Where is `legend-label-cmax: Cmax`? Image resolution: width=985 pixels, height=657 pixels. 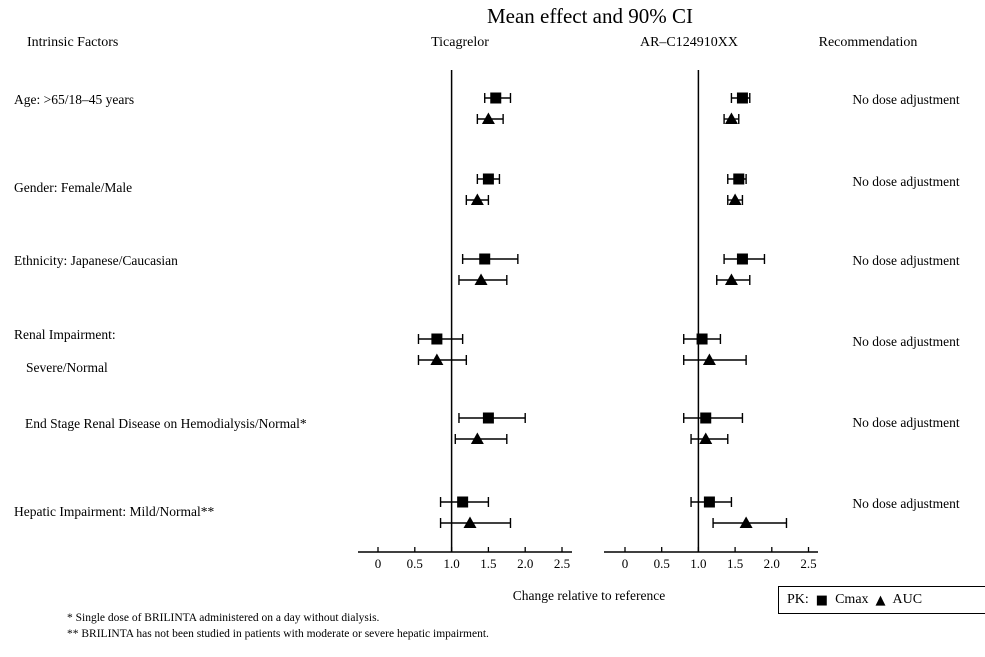 legend-label-cmax: Cmax is located at coordinates (852, 599).